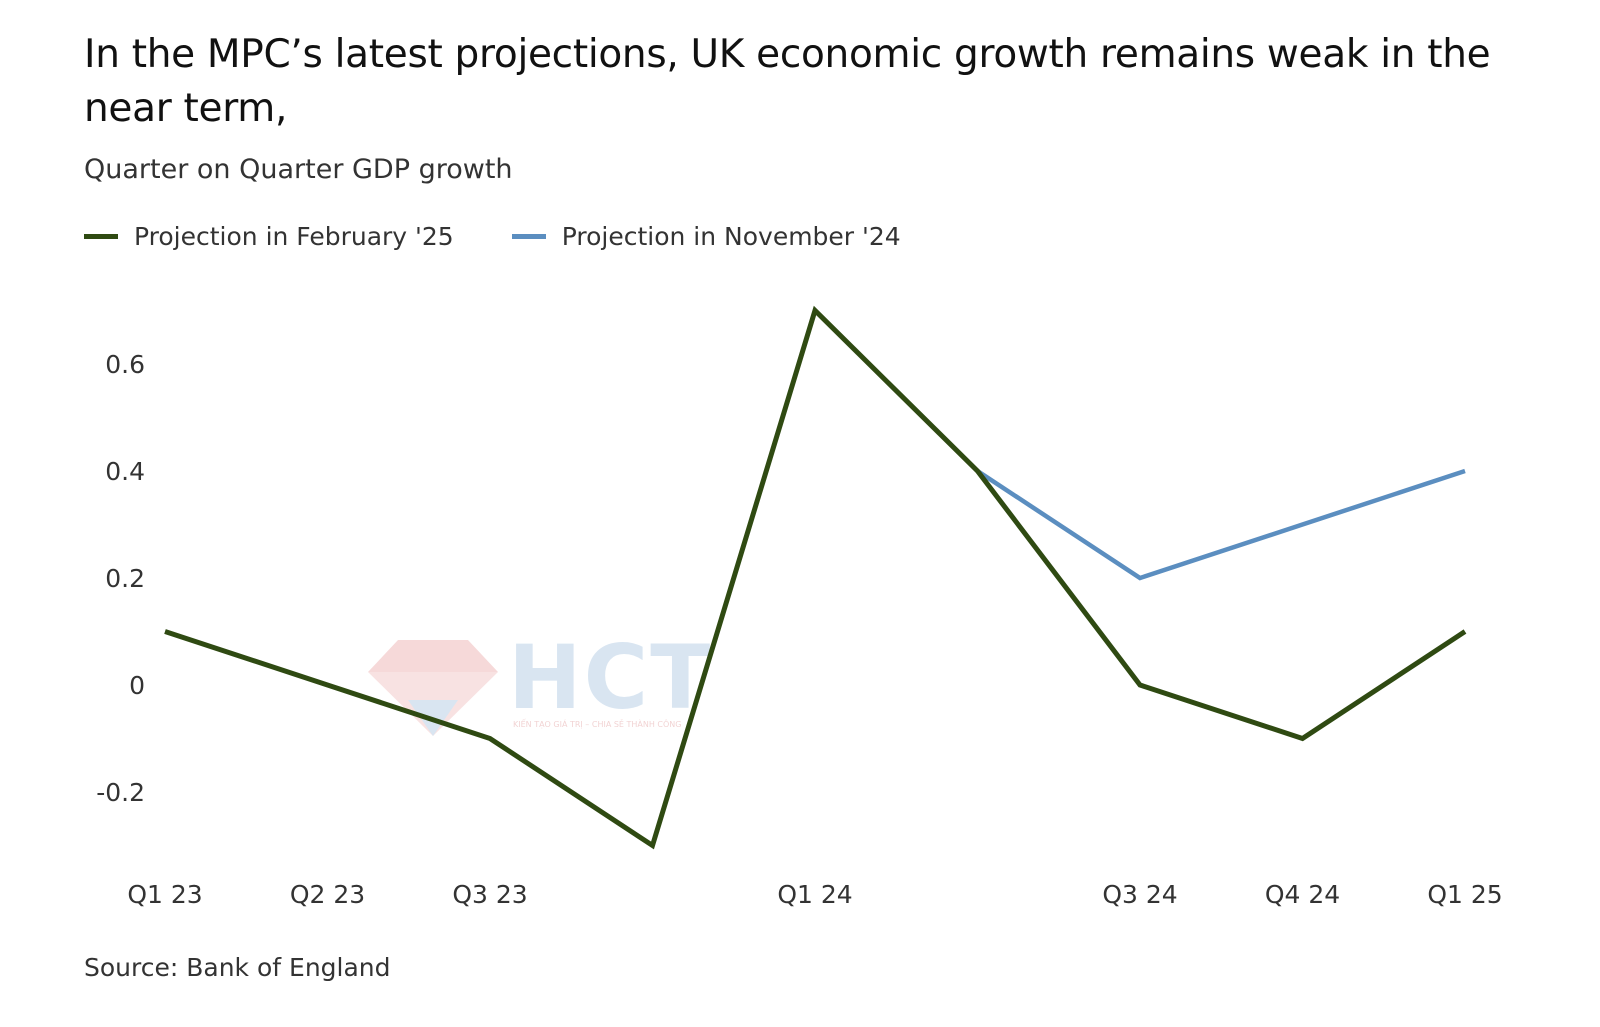 The width and height of the screenshot is (1600, 1027). I want to click on x-tick-label: Q3 23, so click(489, 894).